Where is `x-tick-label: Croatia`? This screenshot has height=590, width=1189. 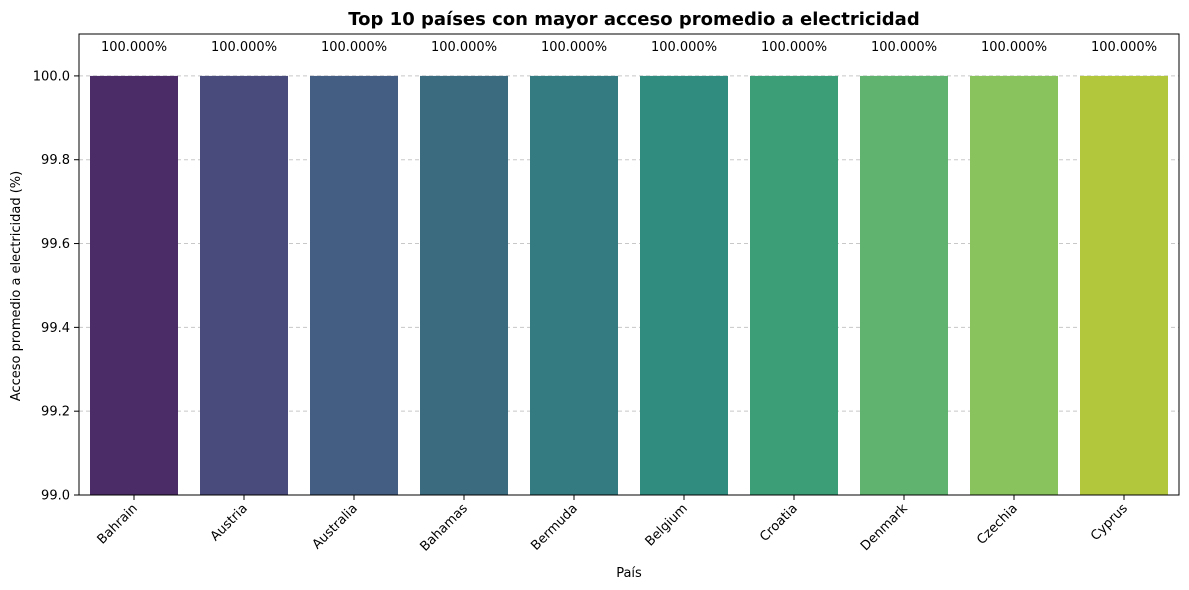
x-tick-label: Croatia is located at coordinates (779, 523).